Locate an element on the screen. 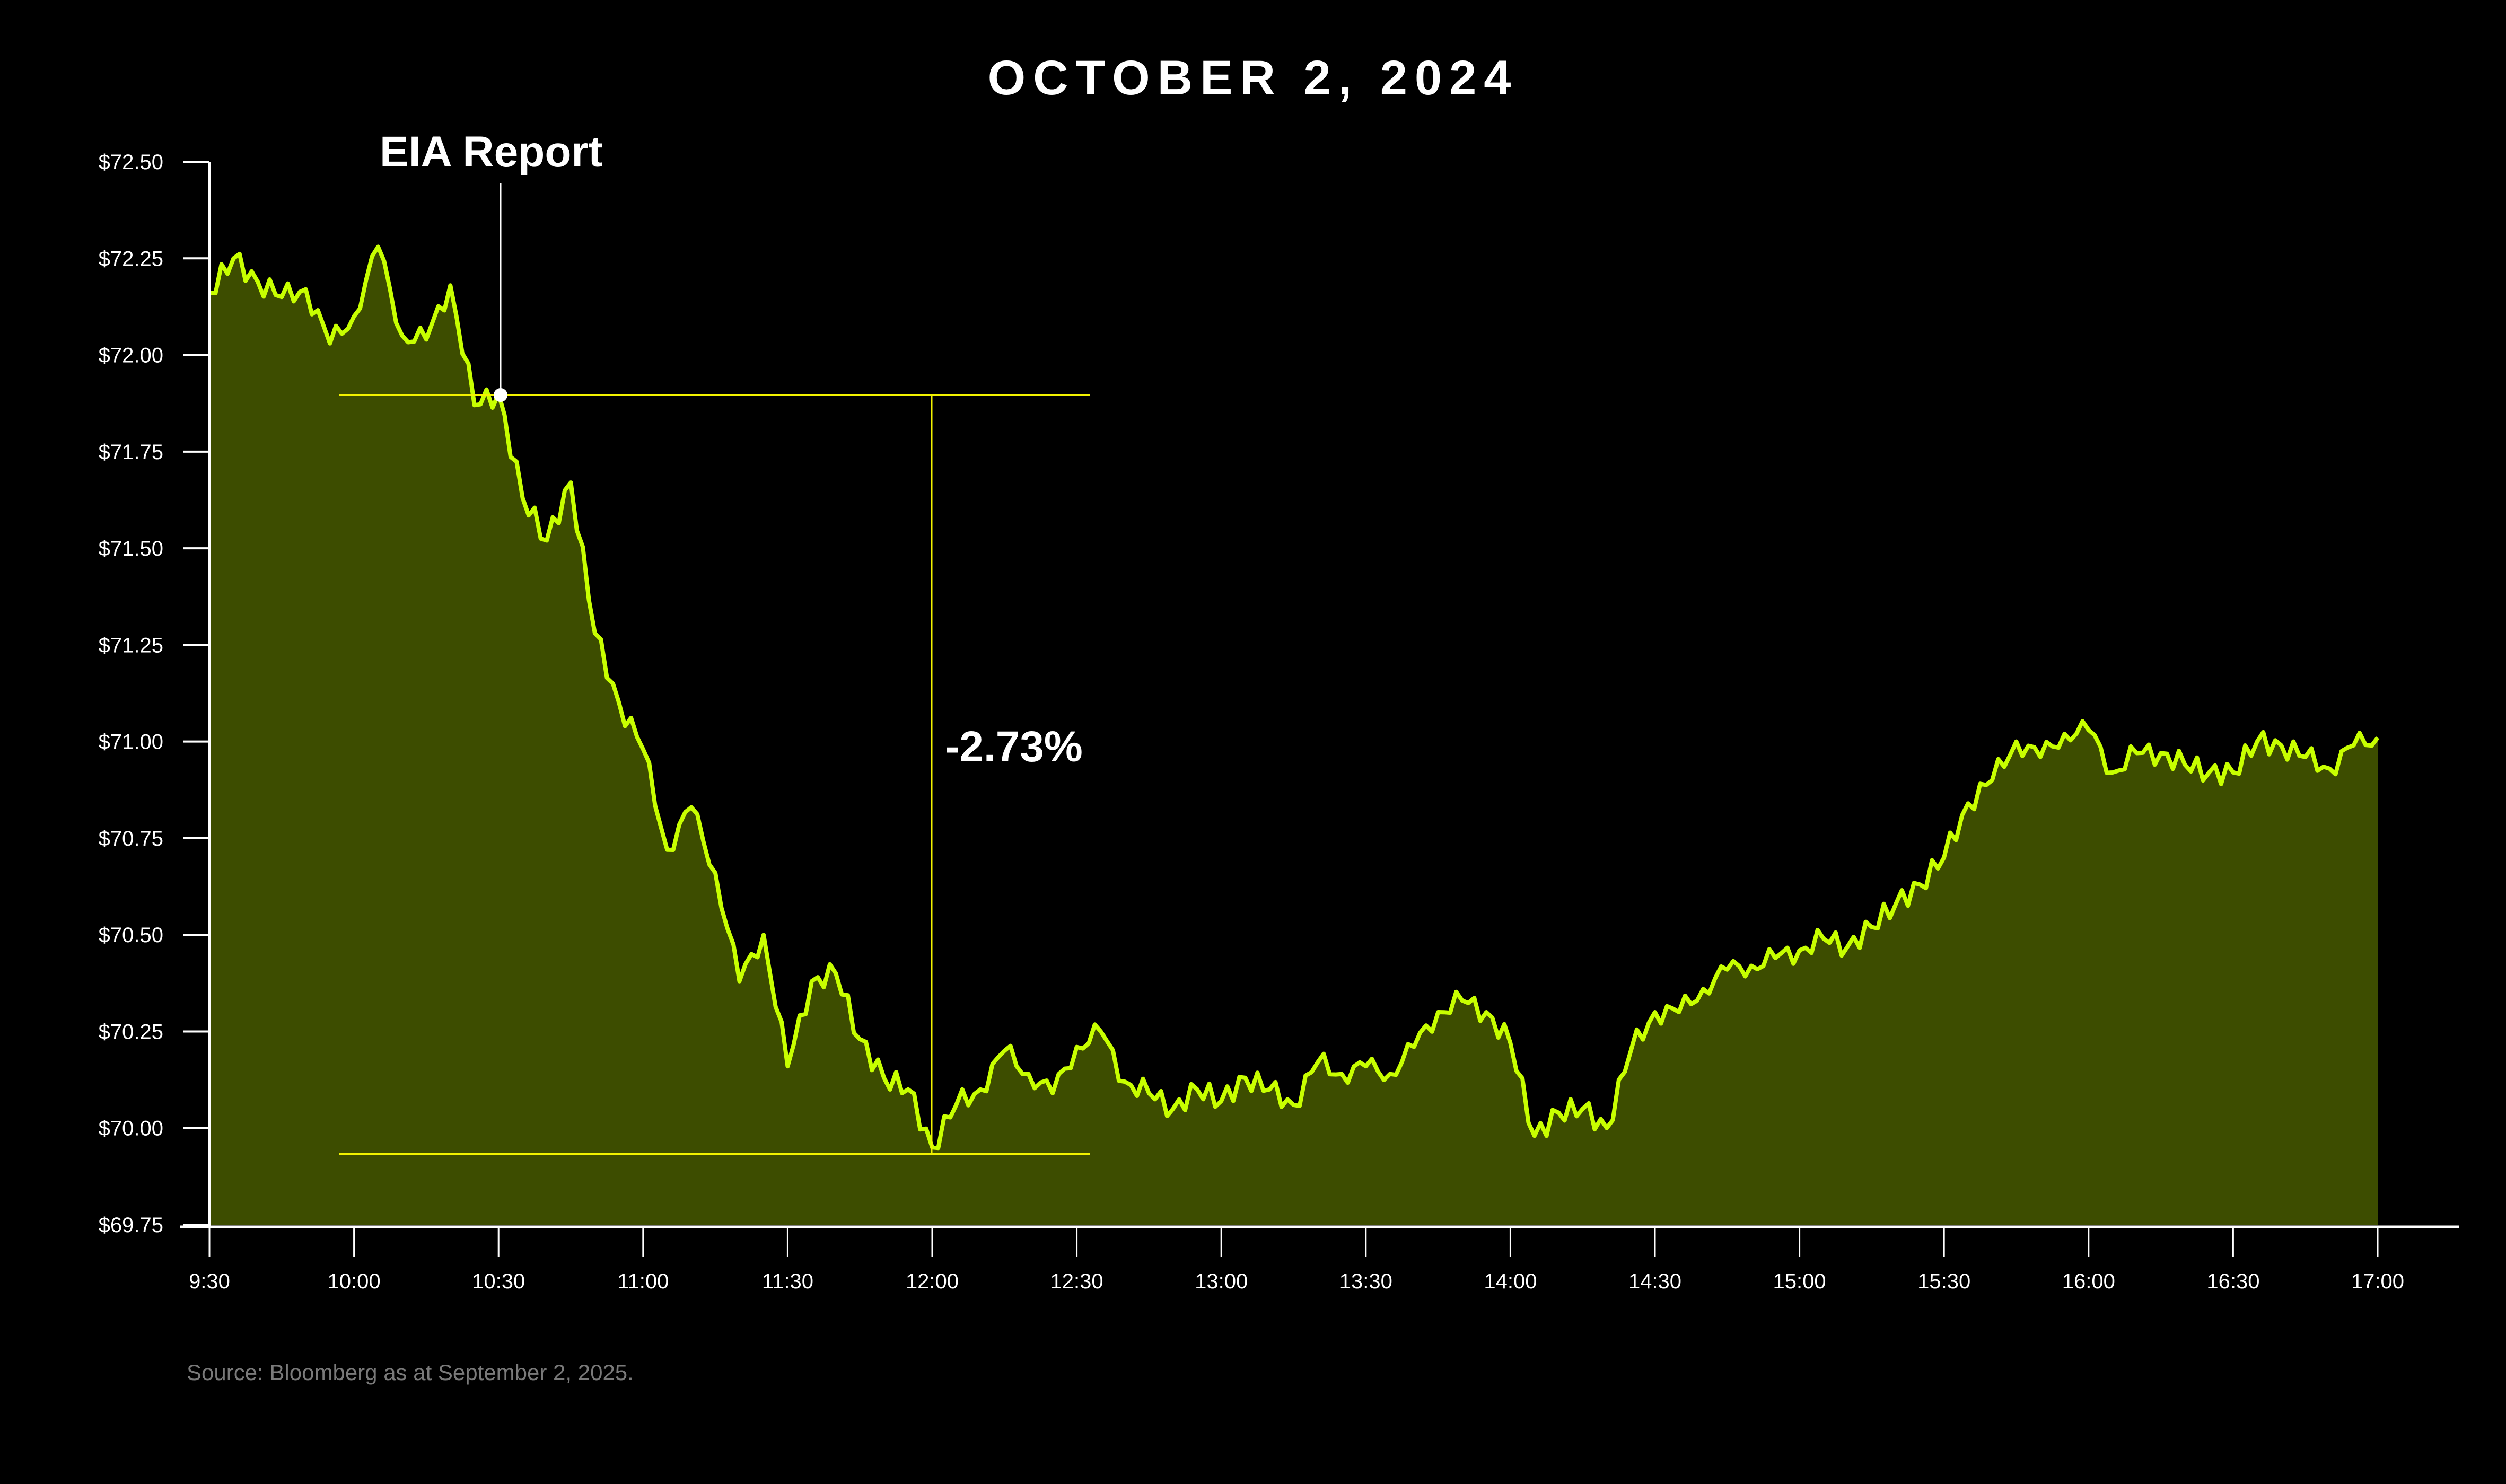 Image resolution: width=2506 pixels, height=1484 pixels. y-tick-label: $70.50 is located at coordinates (131, 936).